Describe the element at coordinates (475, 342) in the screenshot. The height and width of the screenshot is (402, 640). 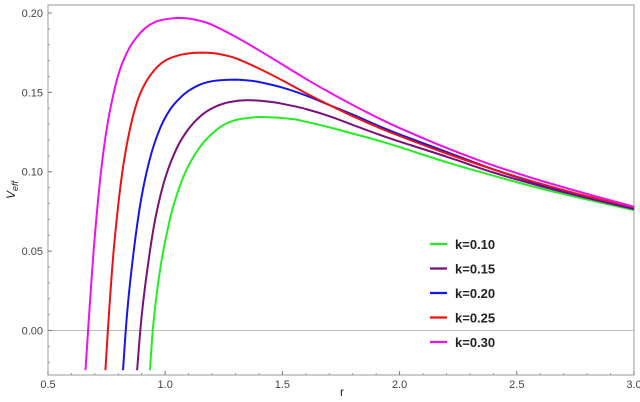
I see `legend-label: k=0.30` at that location.